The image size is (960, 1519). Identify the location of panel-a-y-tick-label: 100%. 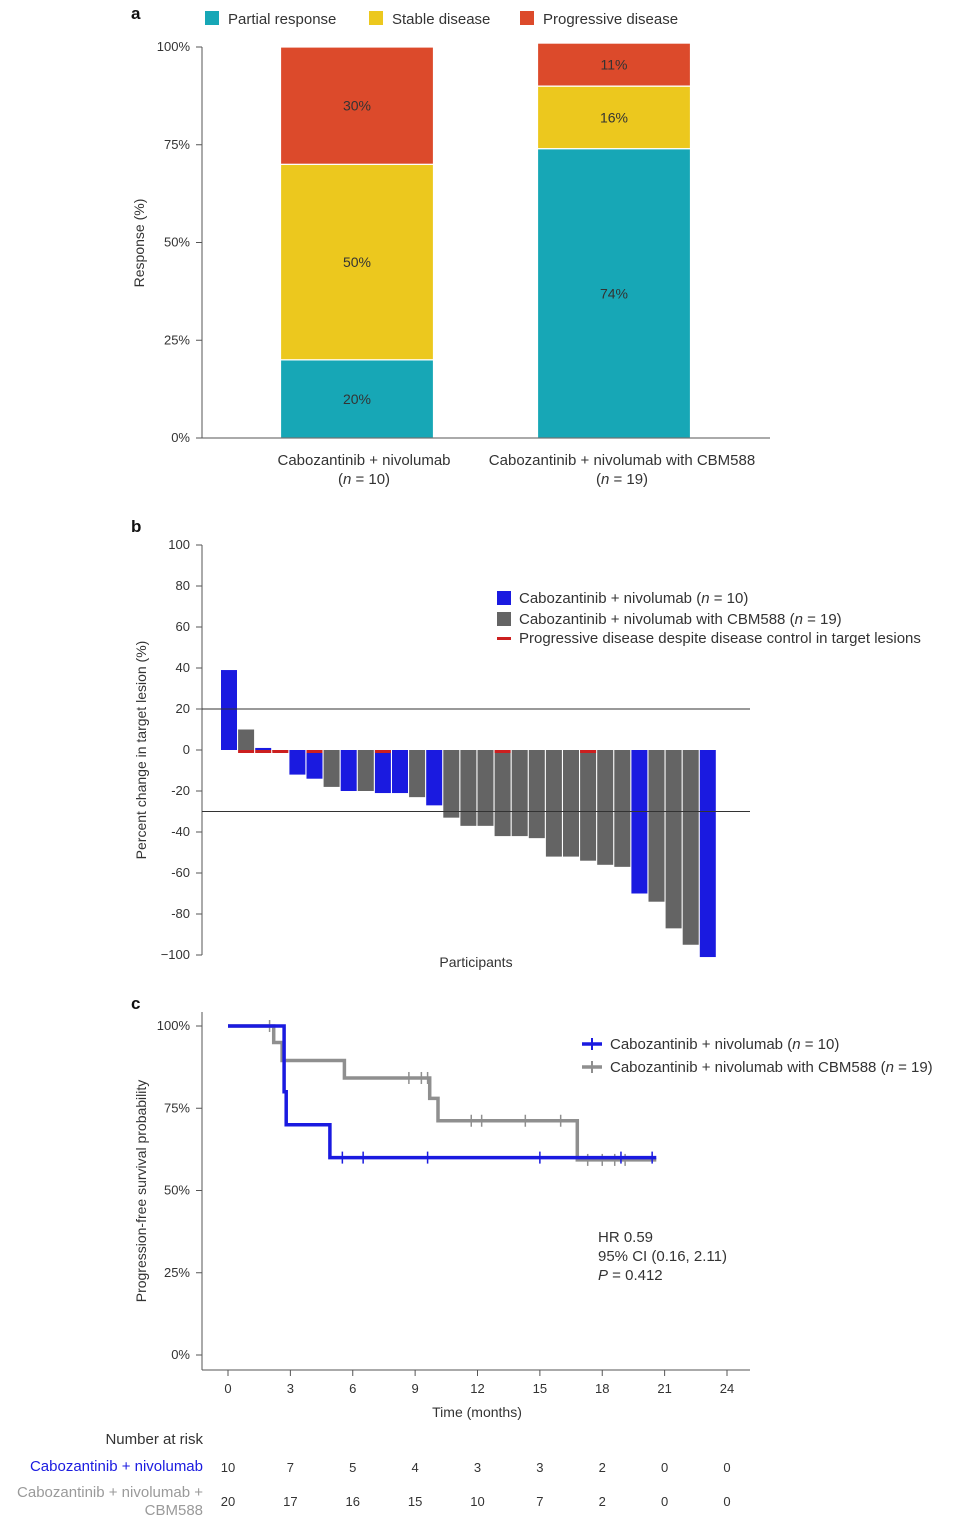
(174, 46).